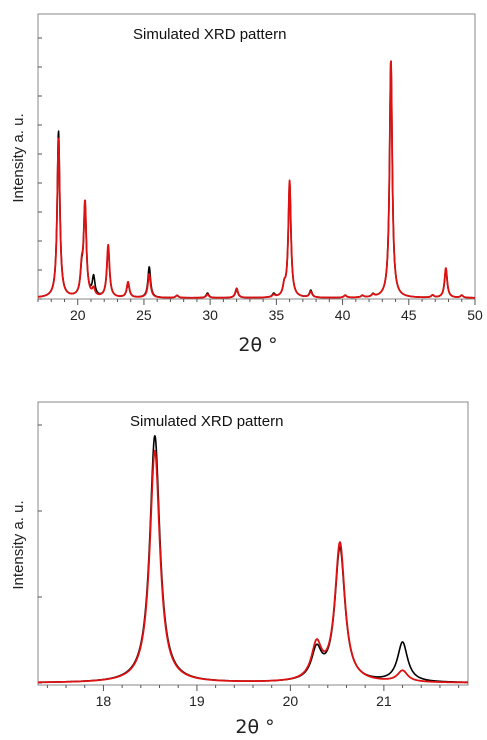  I want to click on y-axis-label-bottom: Intensity a. u., so click(18, 544).